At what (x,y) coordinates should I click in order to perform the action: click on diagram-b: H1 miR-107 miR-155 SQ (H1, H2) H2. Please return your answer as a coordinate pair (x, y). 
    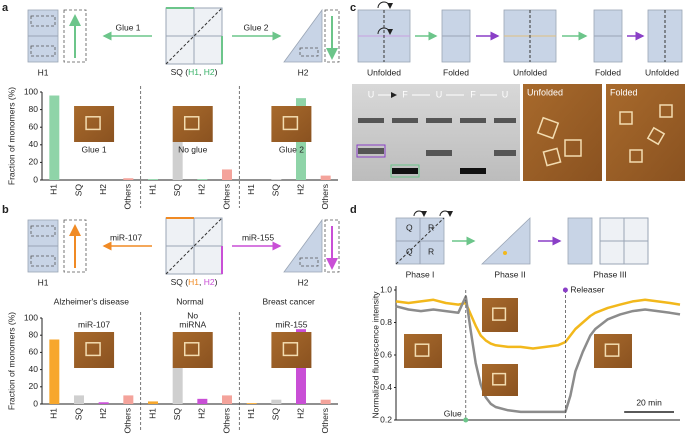
    Looking at the image, I should click on (183, 252).